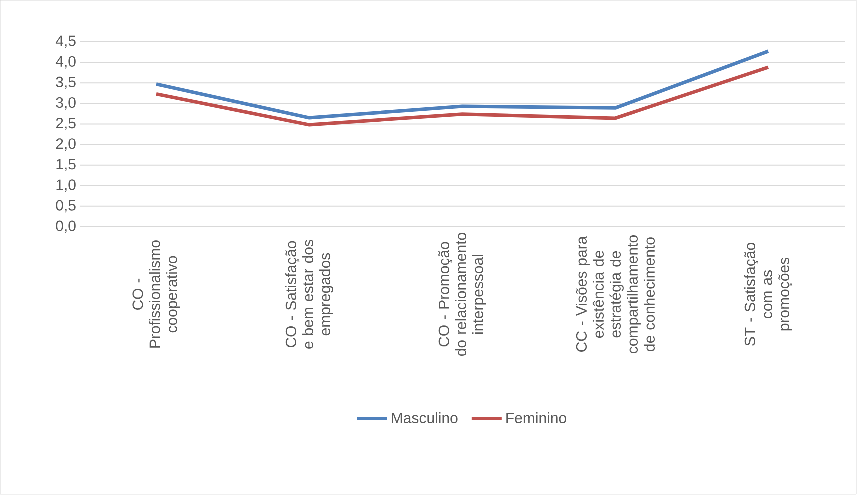 The width and height of the screenshot is (857, 495). I want to click on y-tick-label: 2,0, so click(66, 144).